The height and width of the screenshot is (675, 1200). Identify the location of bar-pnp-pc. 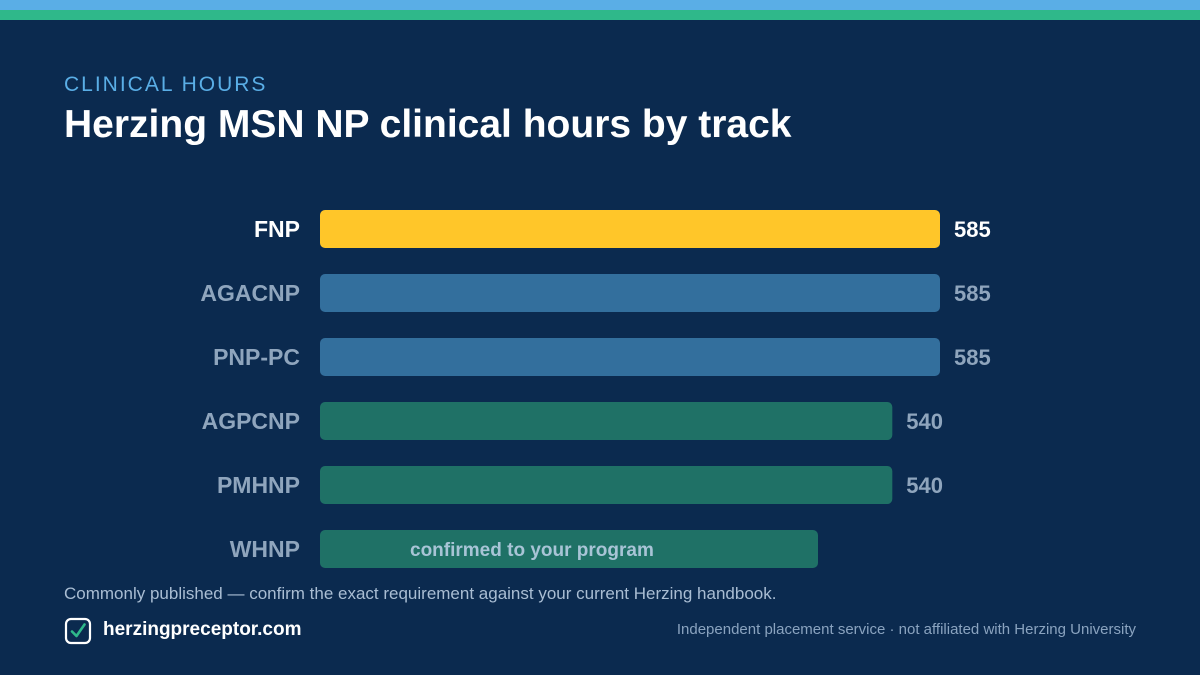
(630, 357).